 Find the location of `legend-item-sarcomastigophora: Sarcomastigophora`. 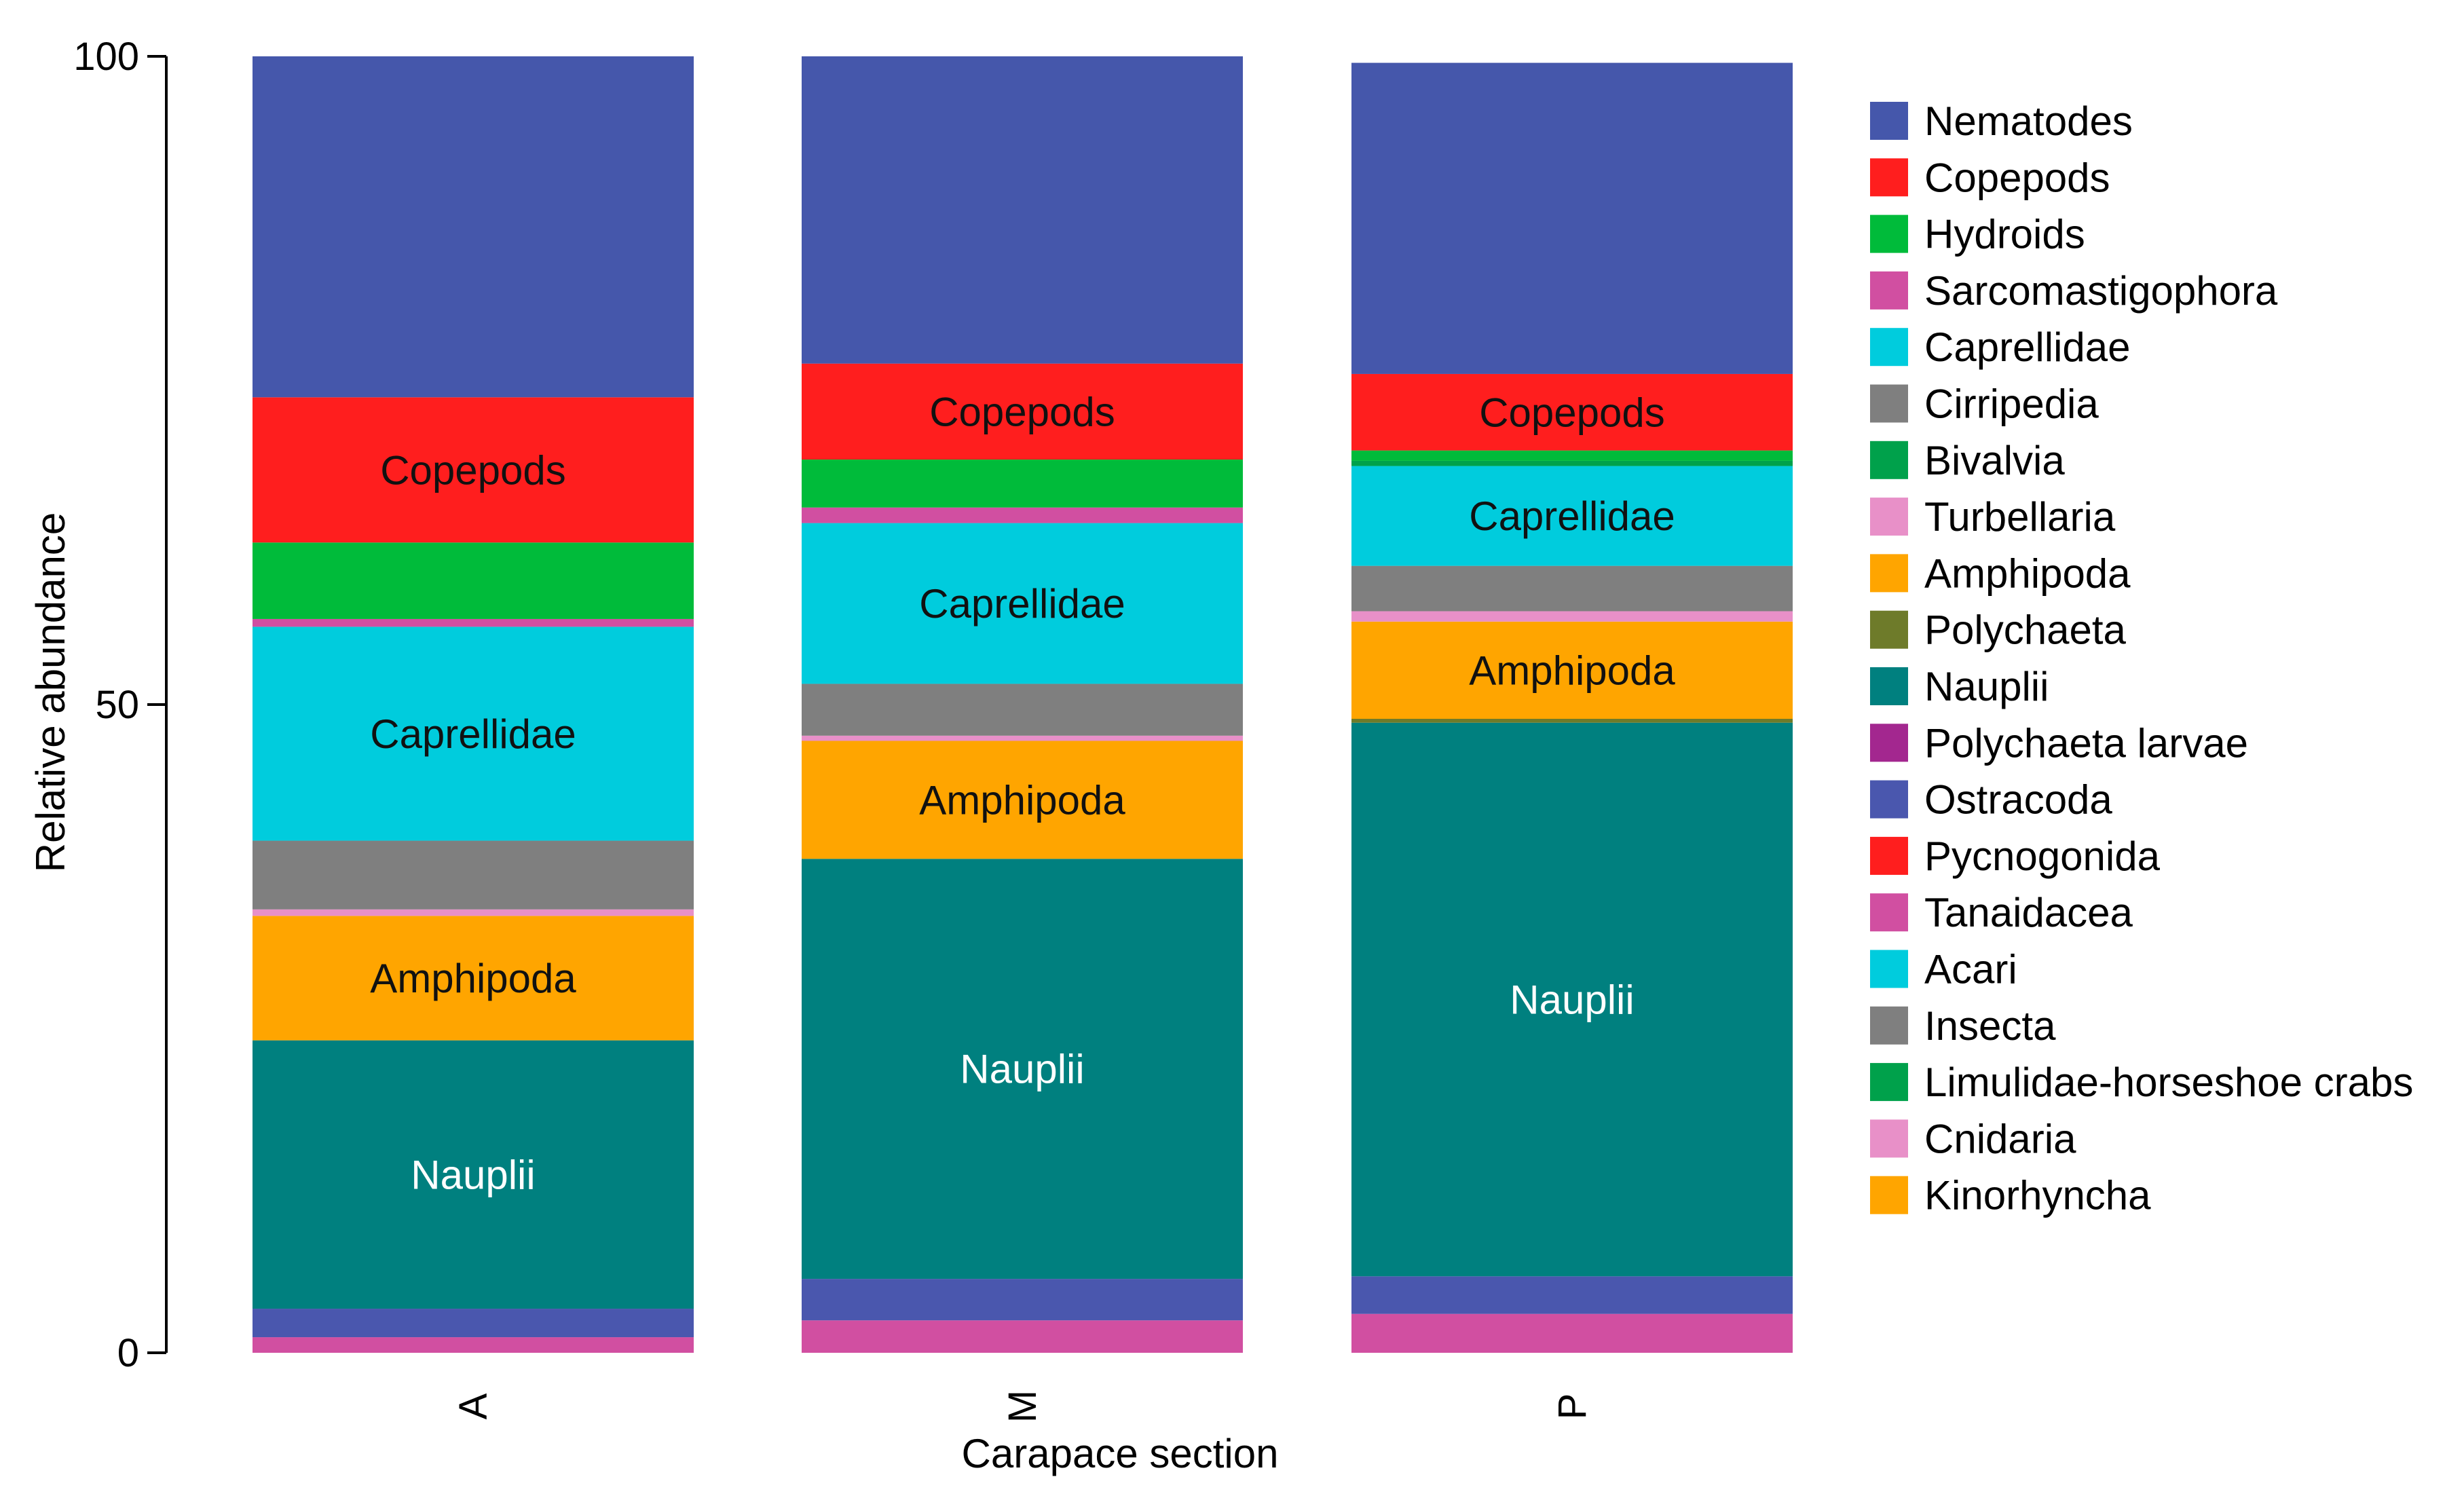

legend-item-sarcomastigophora: Sarcomastigophora is located at coordinates (2074, 291).